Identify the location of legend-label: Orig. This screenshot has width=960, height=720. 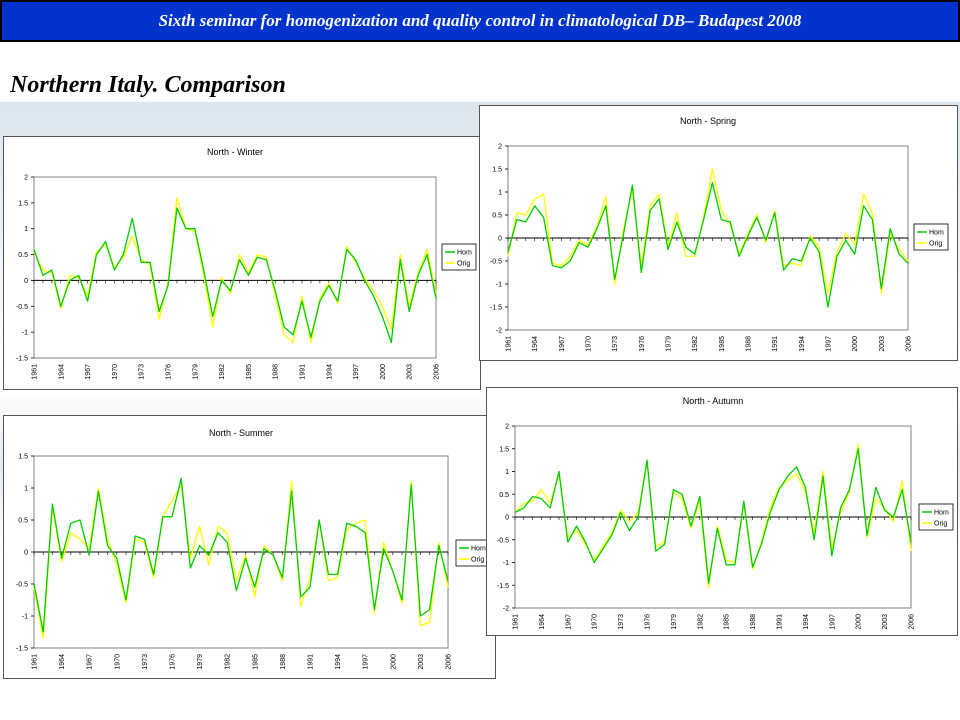
(477, 560).